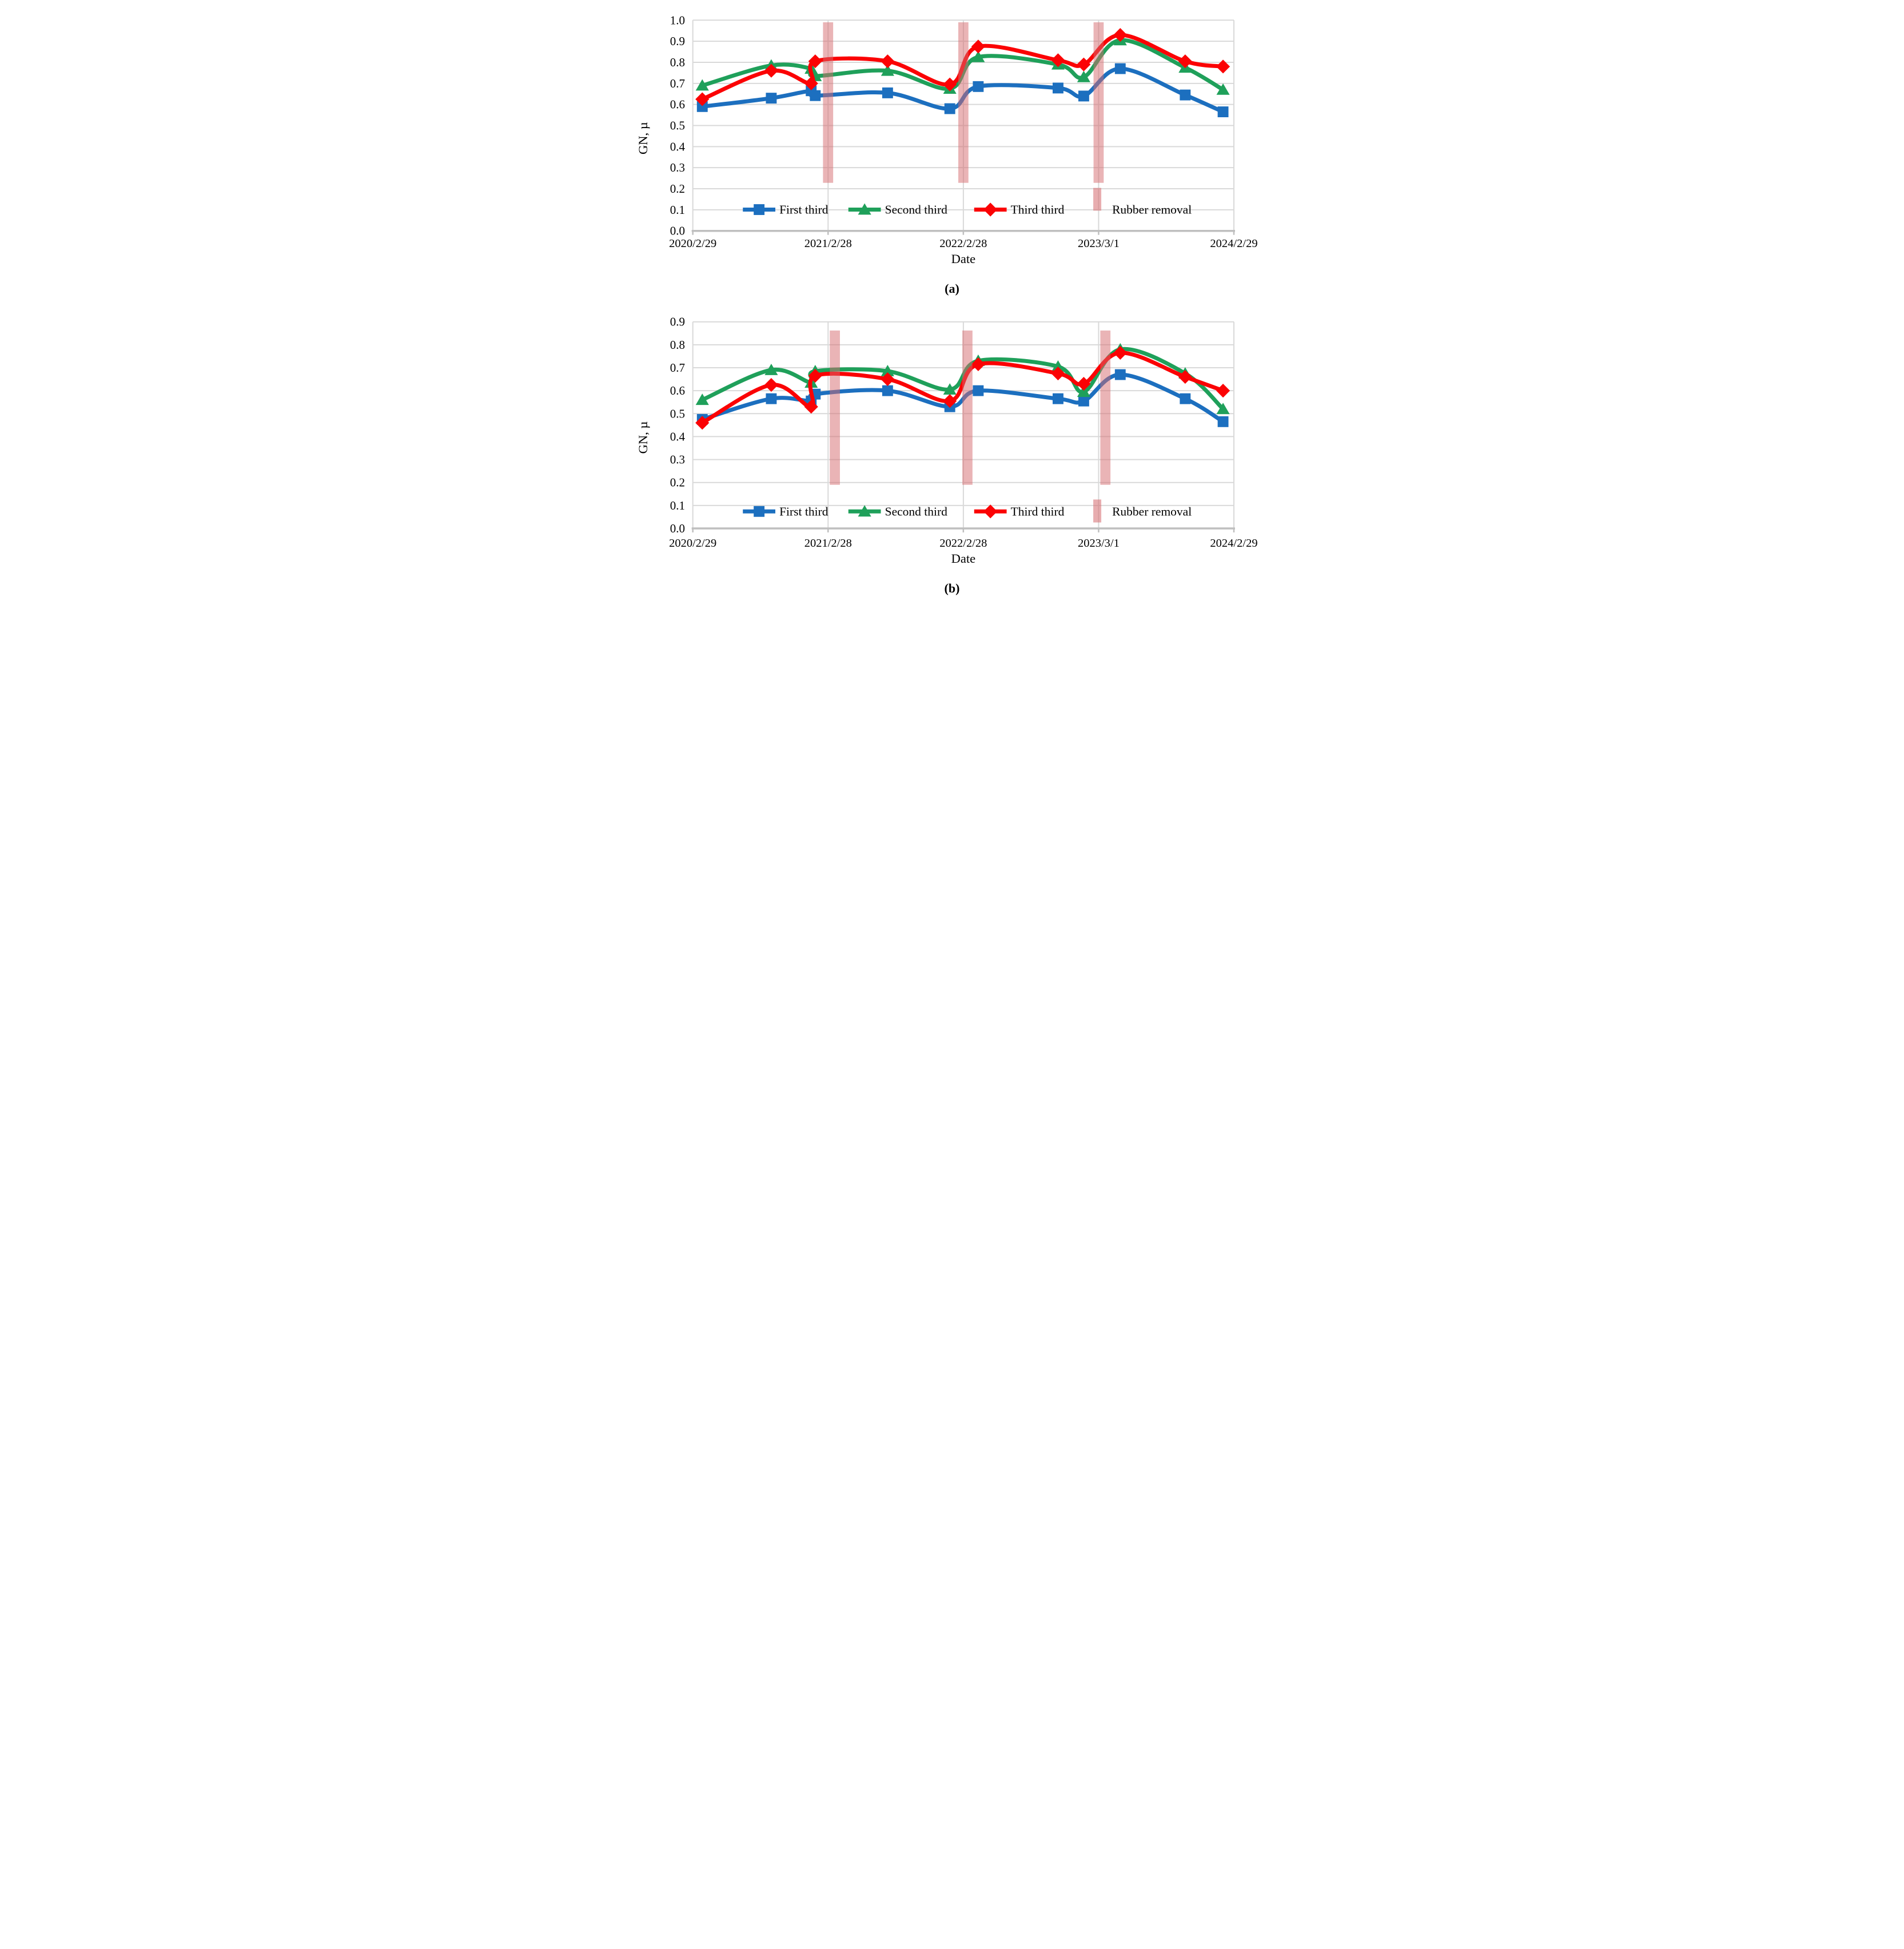 This screenshot has height=1949, width=1904. I want to click on series-first-third, so click(962, 90).